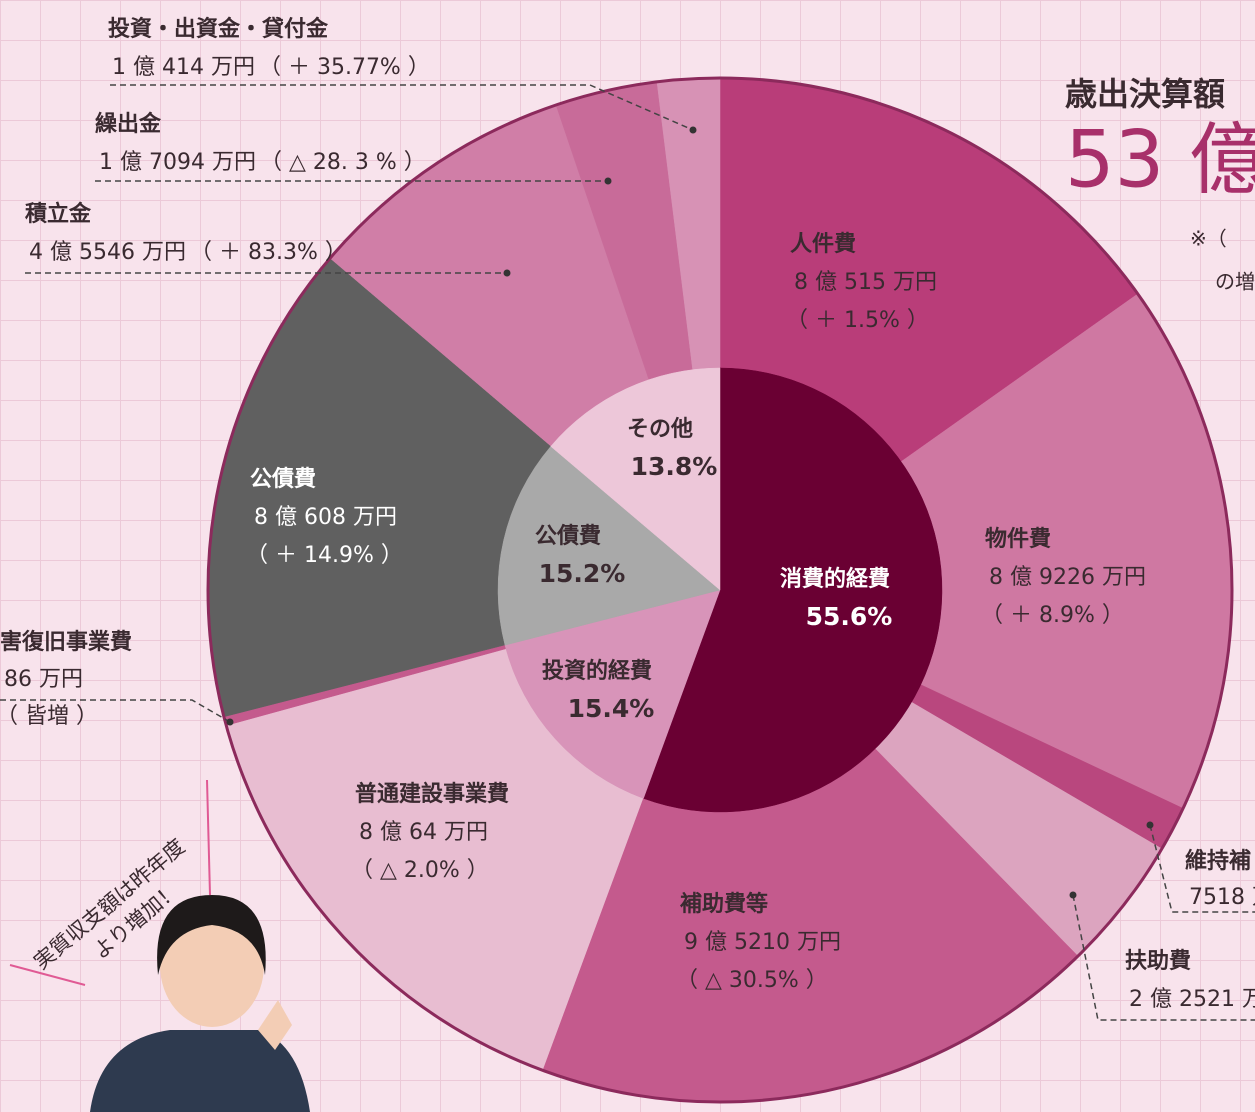 This screenshot has width=1255, height=1112. Describe the element at coordinates (1018, 539) in the screenshot. I see `segment-name: 物件費` at that location.